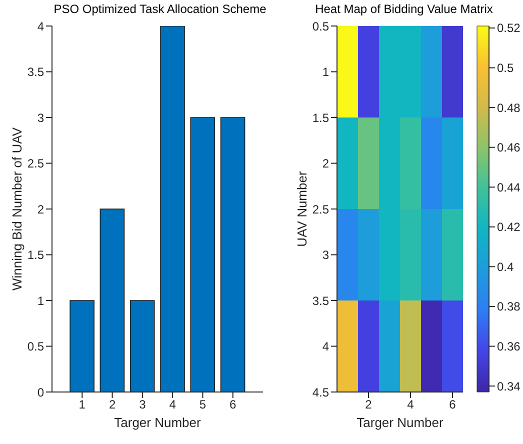 This screenshot has height=444, width=523. Describe the element at coordinates (509, 107) in the screenshot. I see `color-bar-label: 0.48` at that location.